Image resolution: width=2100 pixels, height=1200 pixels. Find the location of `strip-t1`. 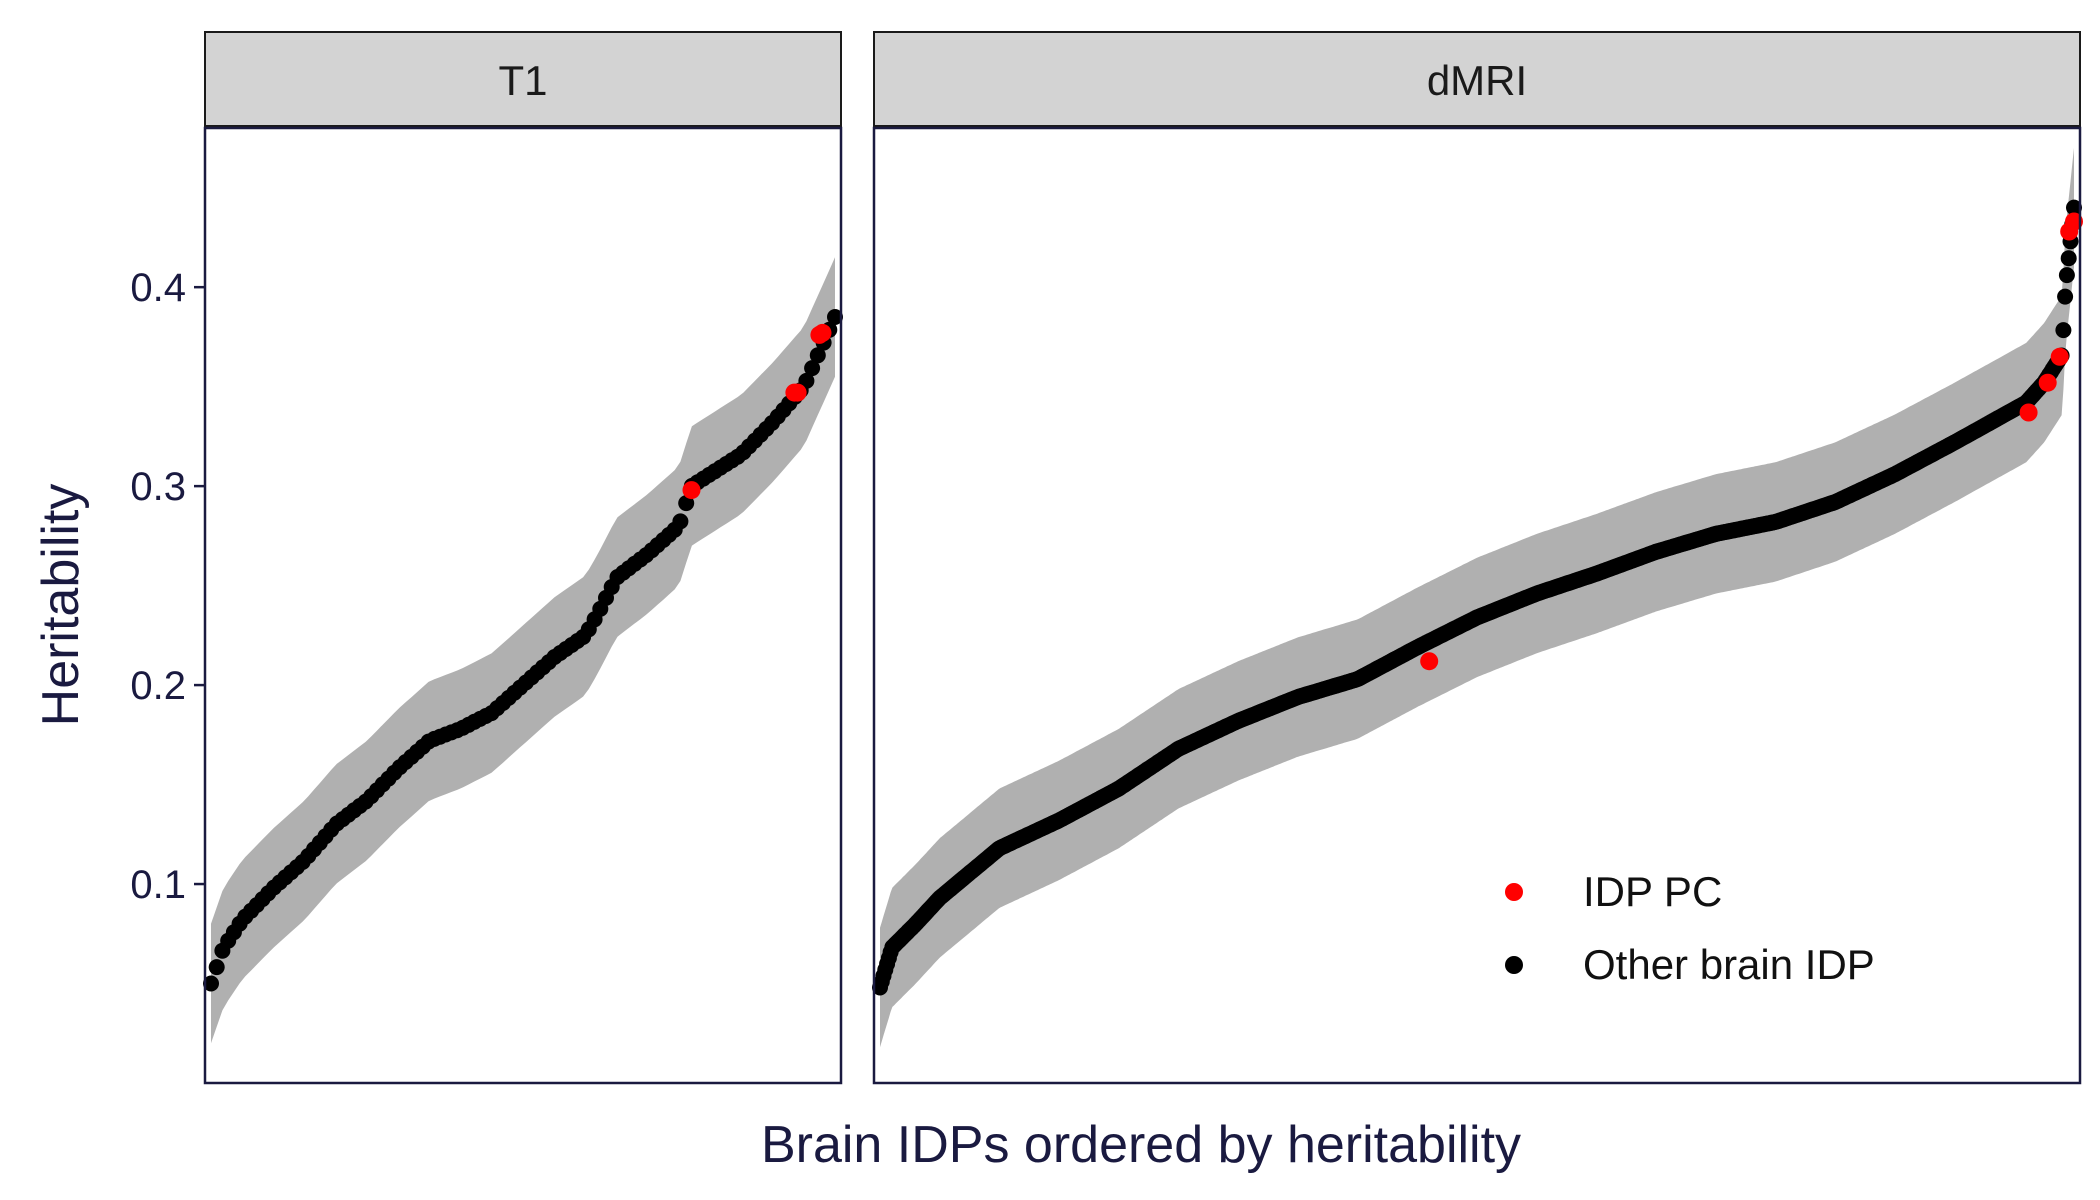

strip-t1 is located at coordinates (523, 79).